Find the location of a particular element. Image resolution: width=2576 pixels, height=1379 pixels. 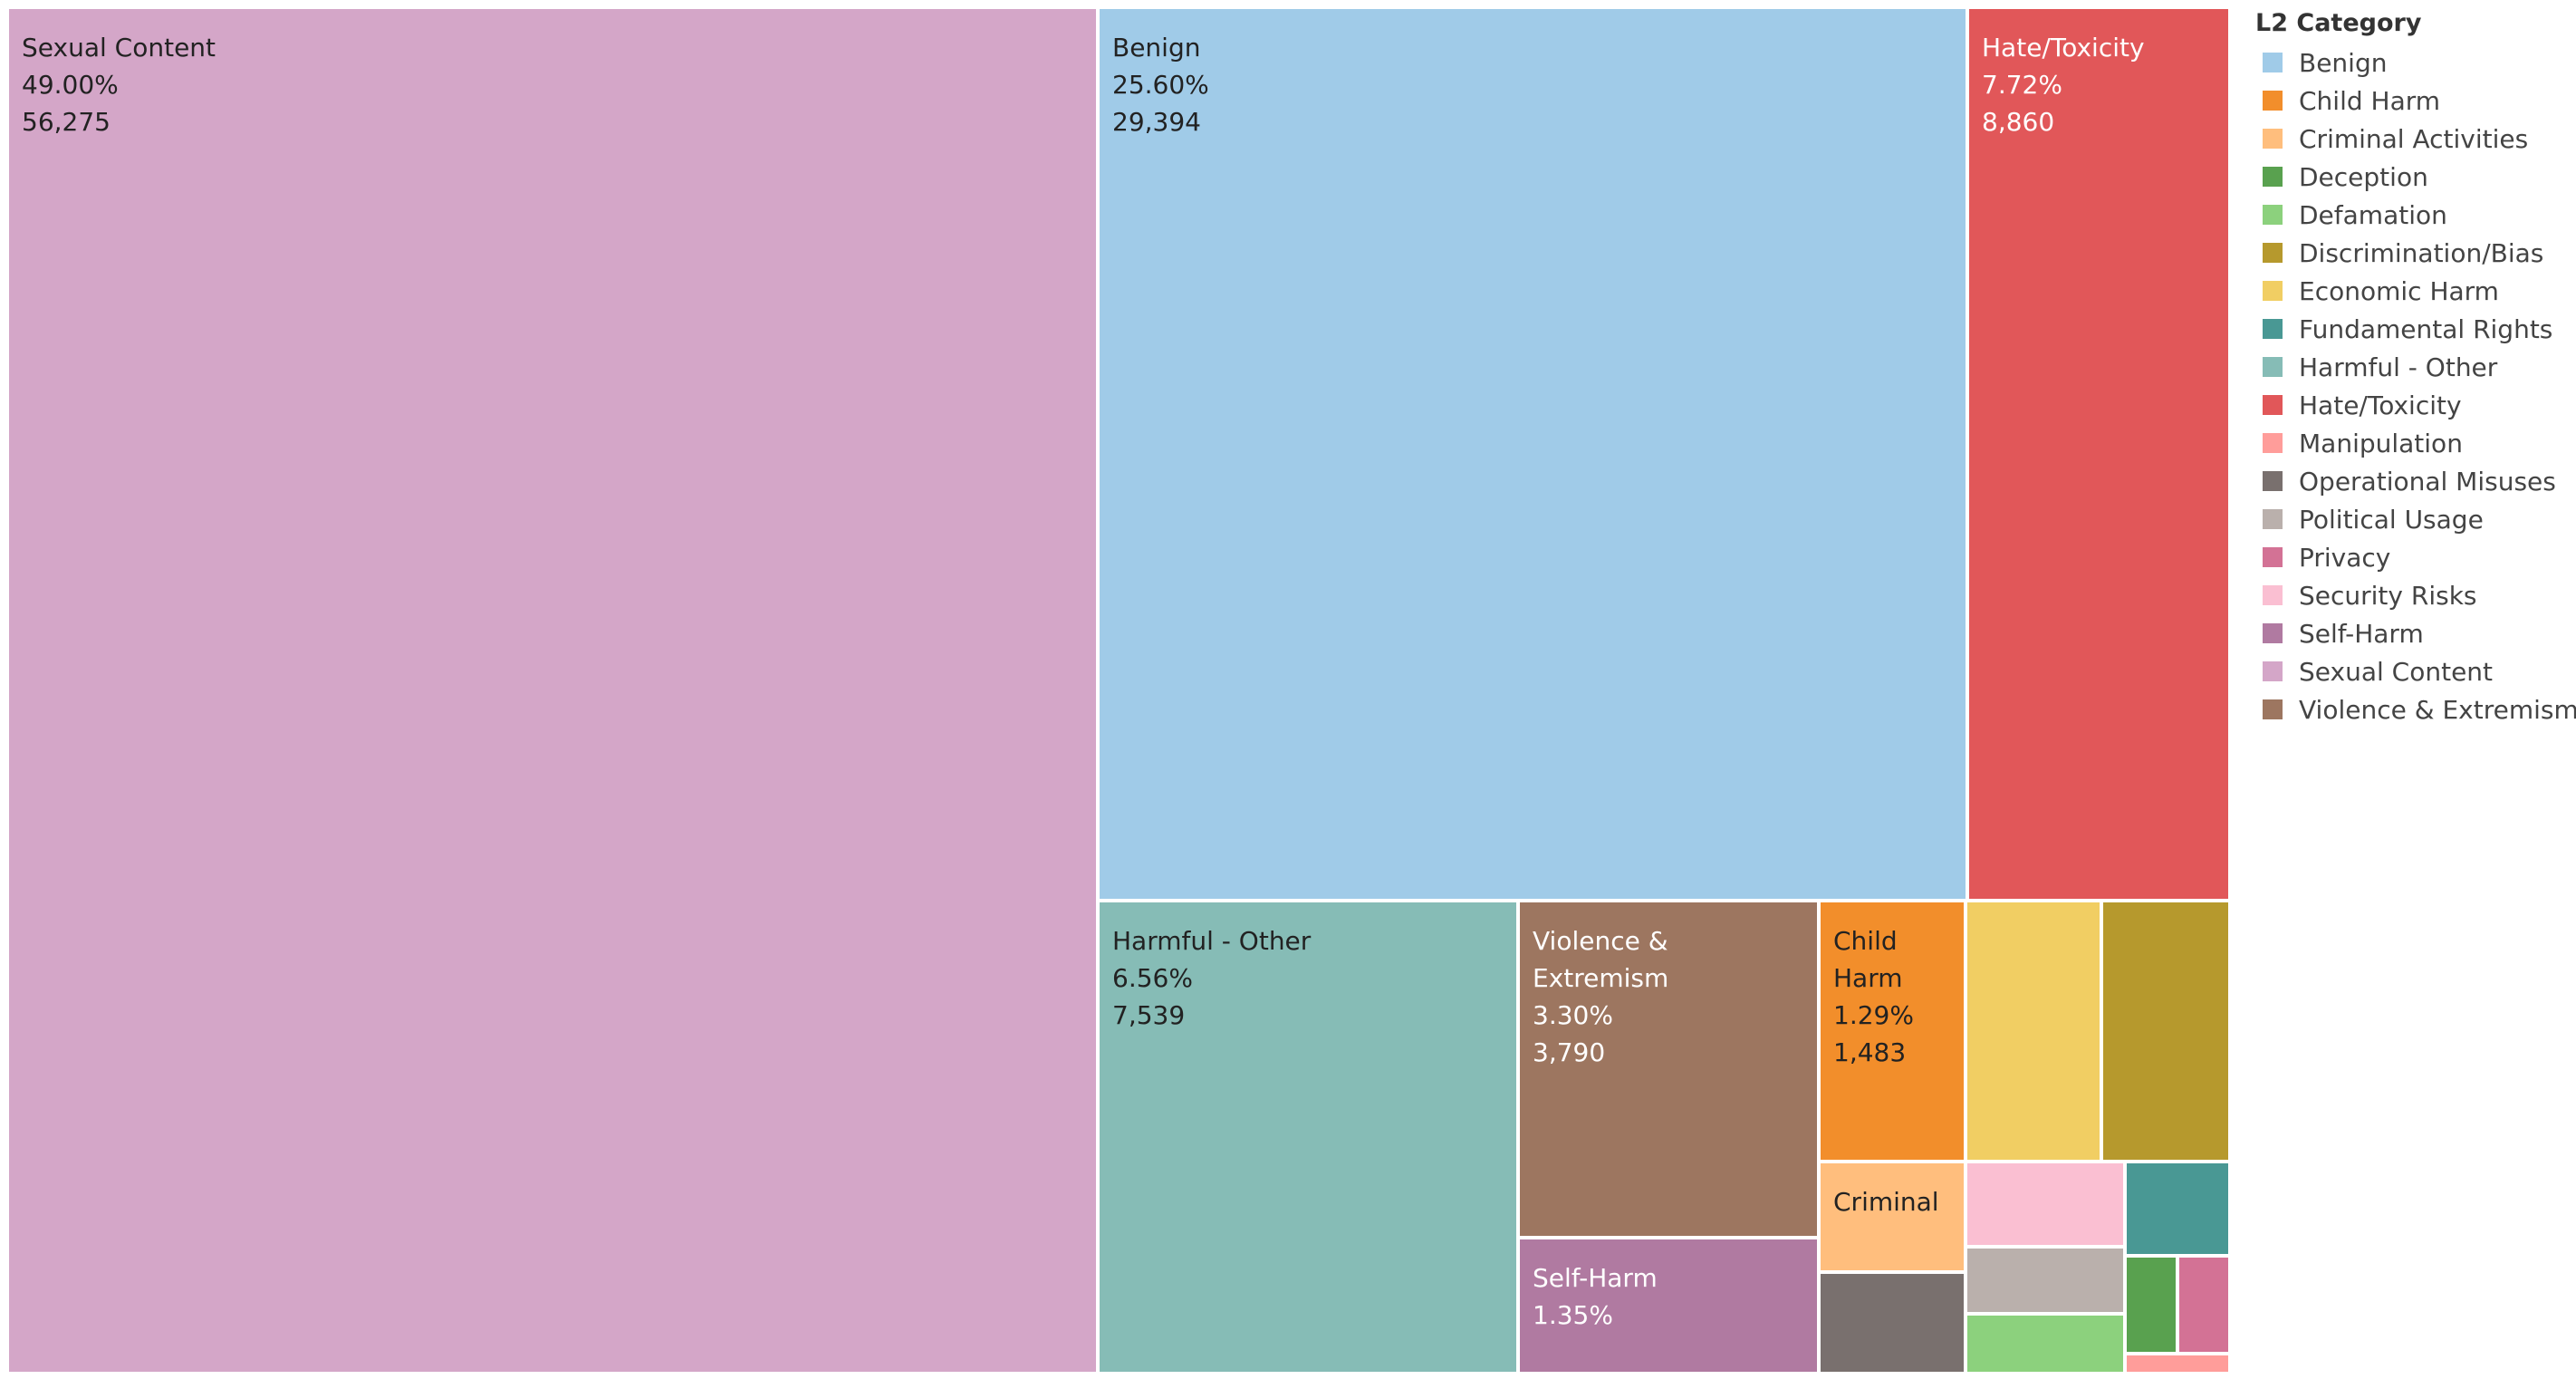

legend-item-political-usage: Political Usage is located at coordinates (2415, 519).